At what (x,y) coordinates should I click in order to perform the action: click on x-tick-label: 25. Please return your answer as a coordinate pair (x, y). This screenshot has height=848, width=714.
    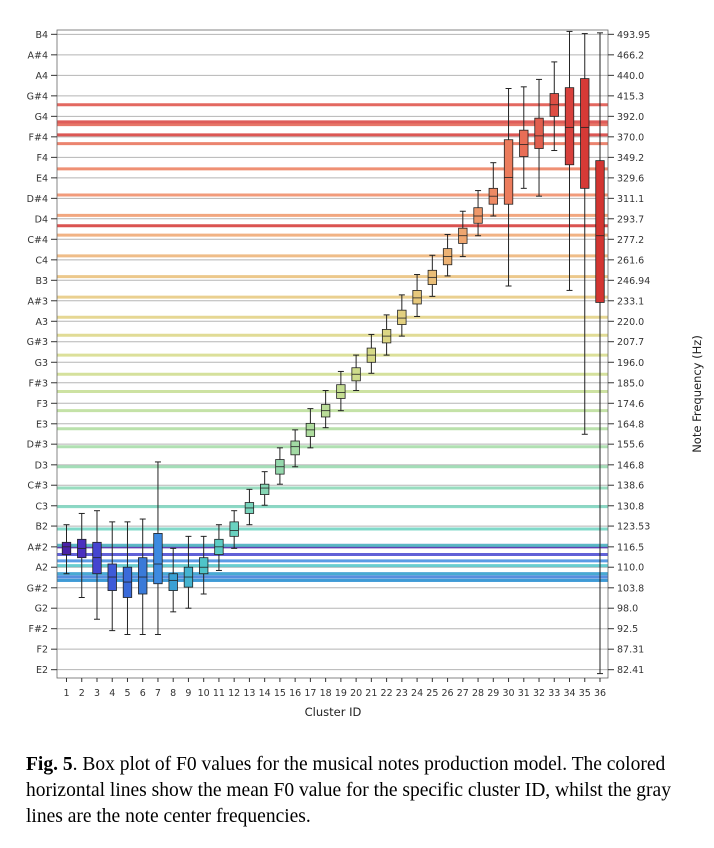
    Looking at the image, I should click on (432, 693).